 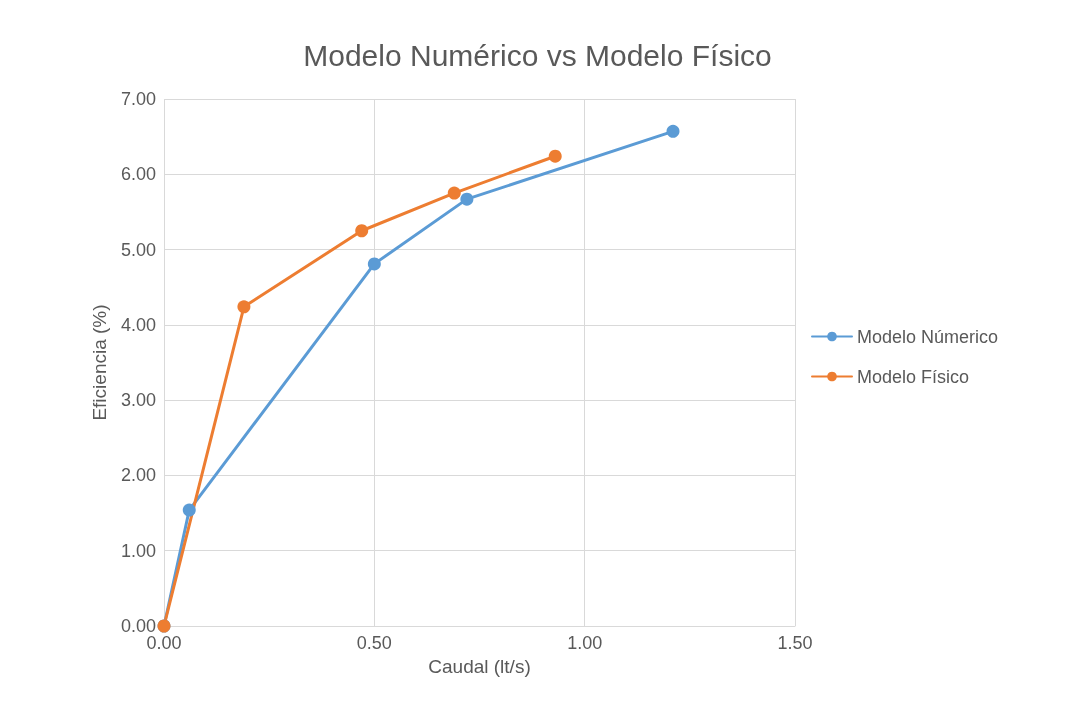 I want to click on x-tick-label: 1.50, so click(x=795, y=643).